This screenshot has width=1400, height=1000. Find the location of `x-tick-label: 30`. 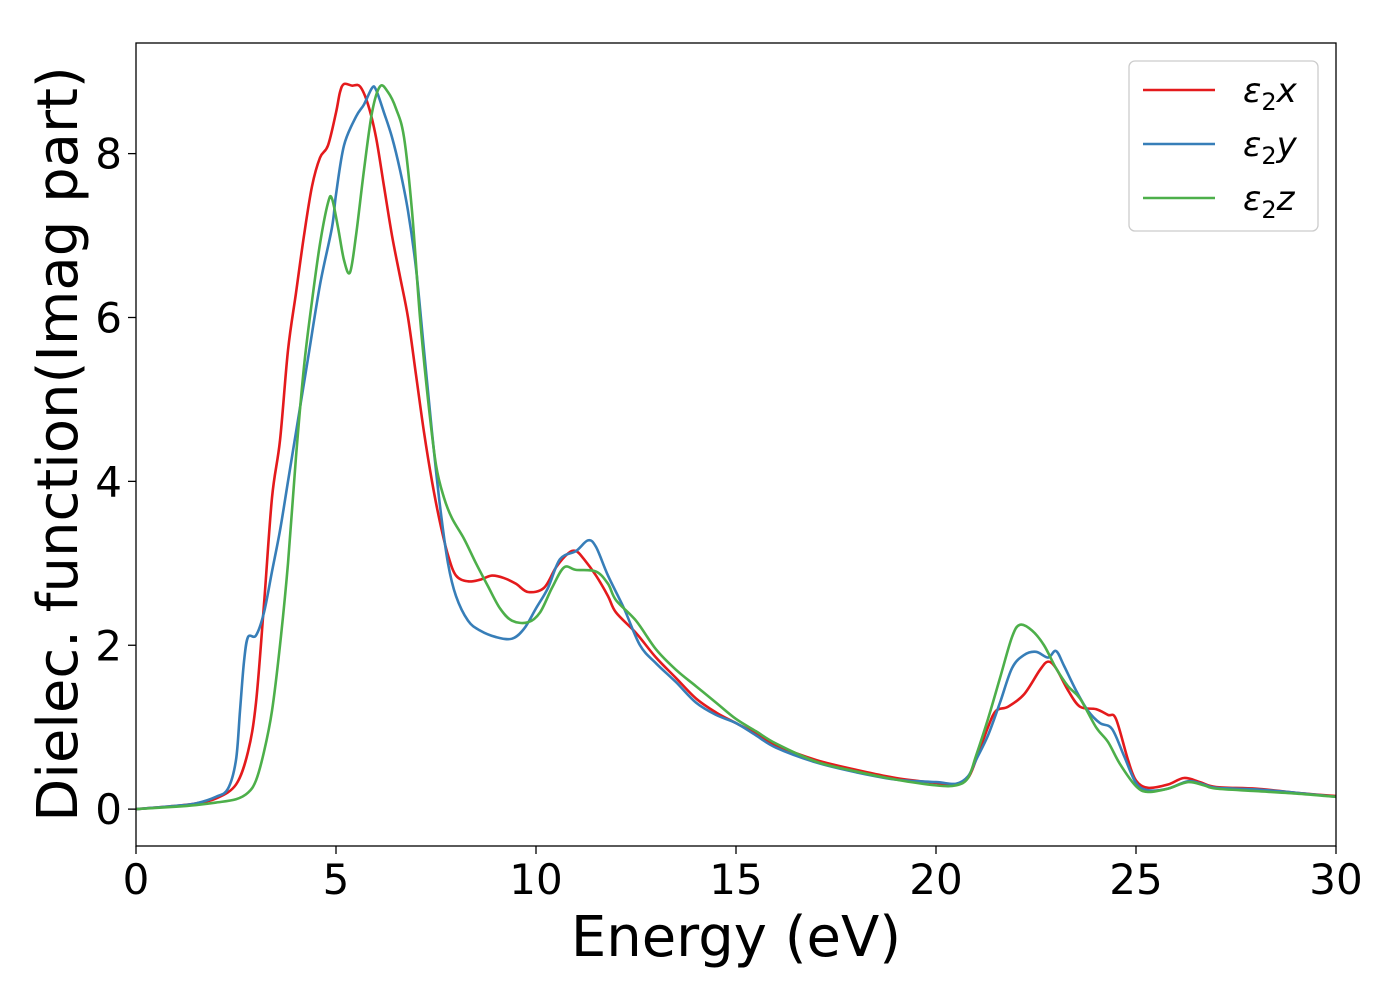

x-tick-label: 30 is located at coordinates (1335, 879).